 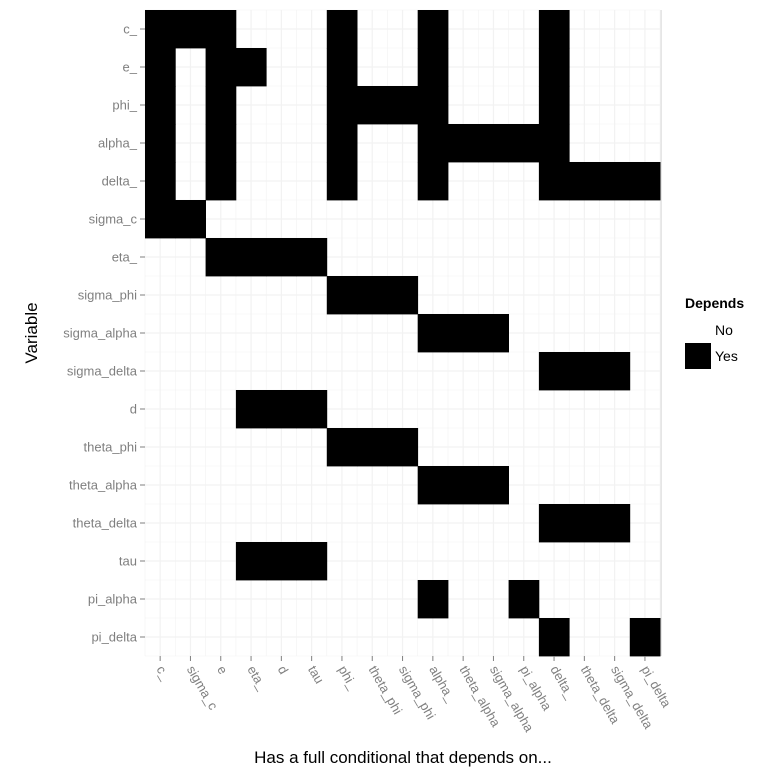 What do you see at coordinates (698, 330) in the screenshot?
I see `legend-swatch-no` at bounding box center [698, 330].